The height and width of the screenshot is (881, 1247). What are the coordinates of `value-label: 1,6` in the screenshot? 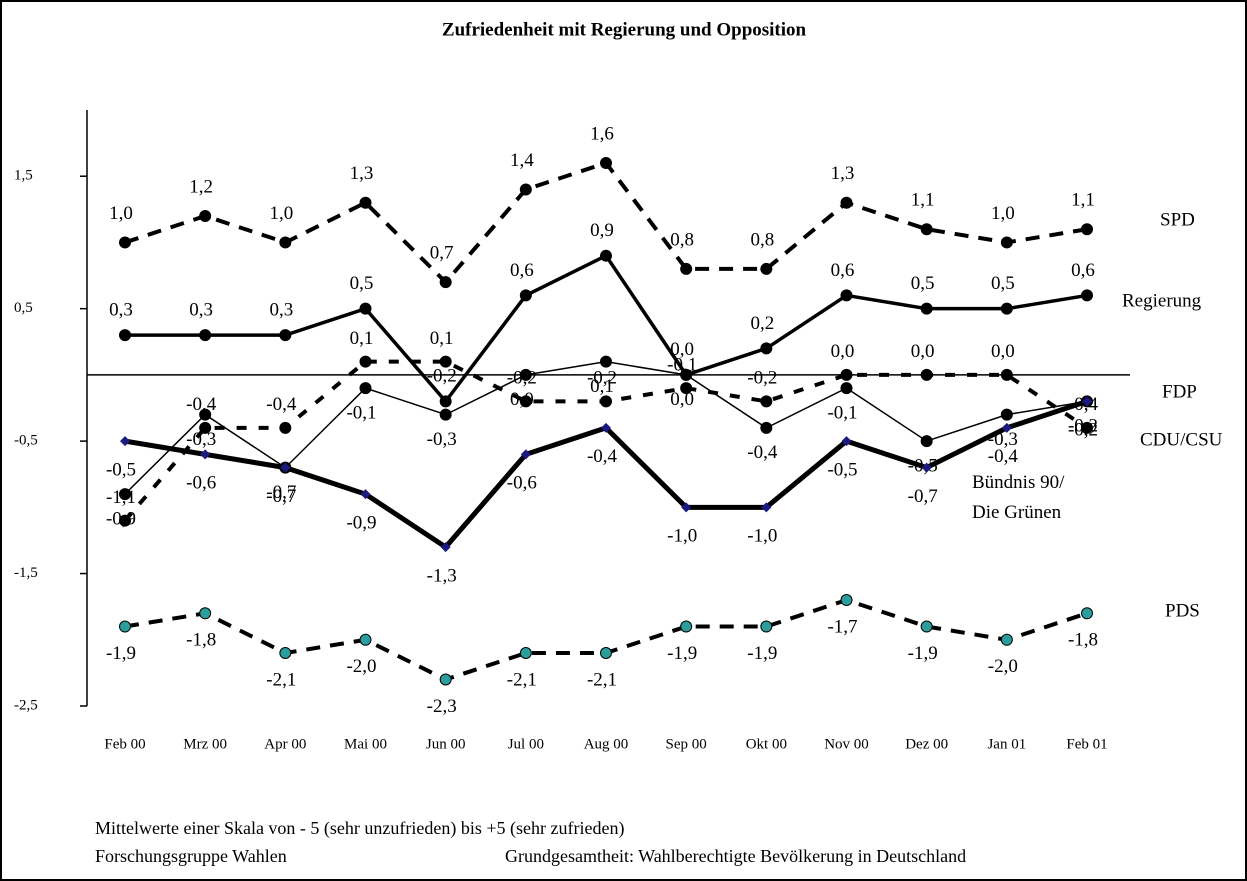 It's located at (602, 133).